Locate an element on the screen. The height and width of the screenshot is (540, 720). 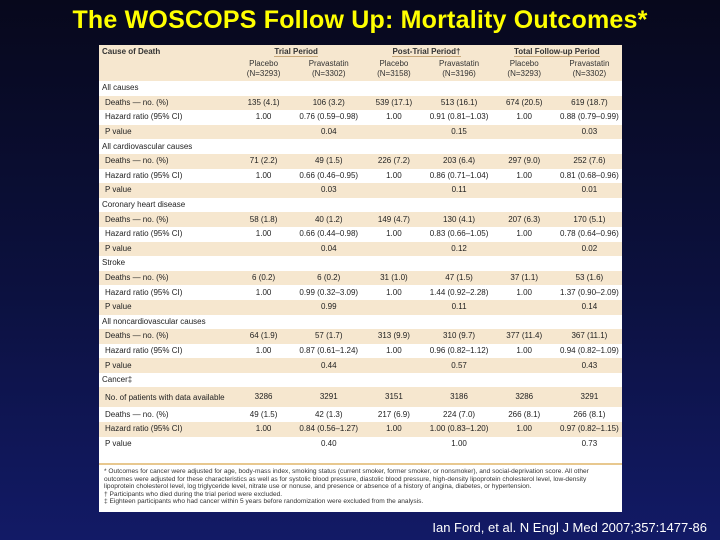
table-cell: 0.87 (0.61–1.24) is located at coordinates (329, 351).